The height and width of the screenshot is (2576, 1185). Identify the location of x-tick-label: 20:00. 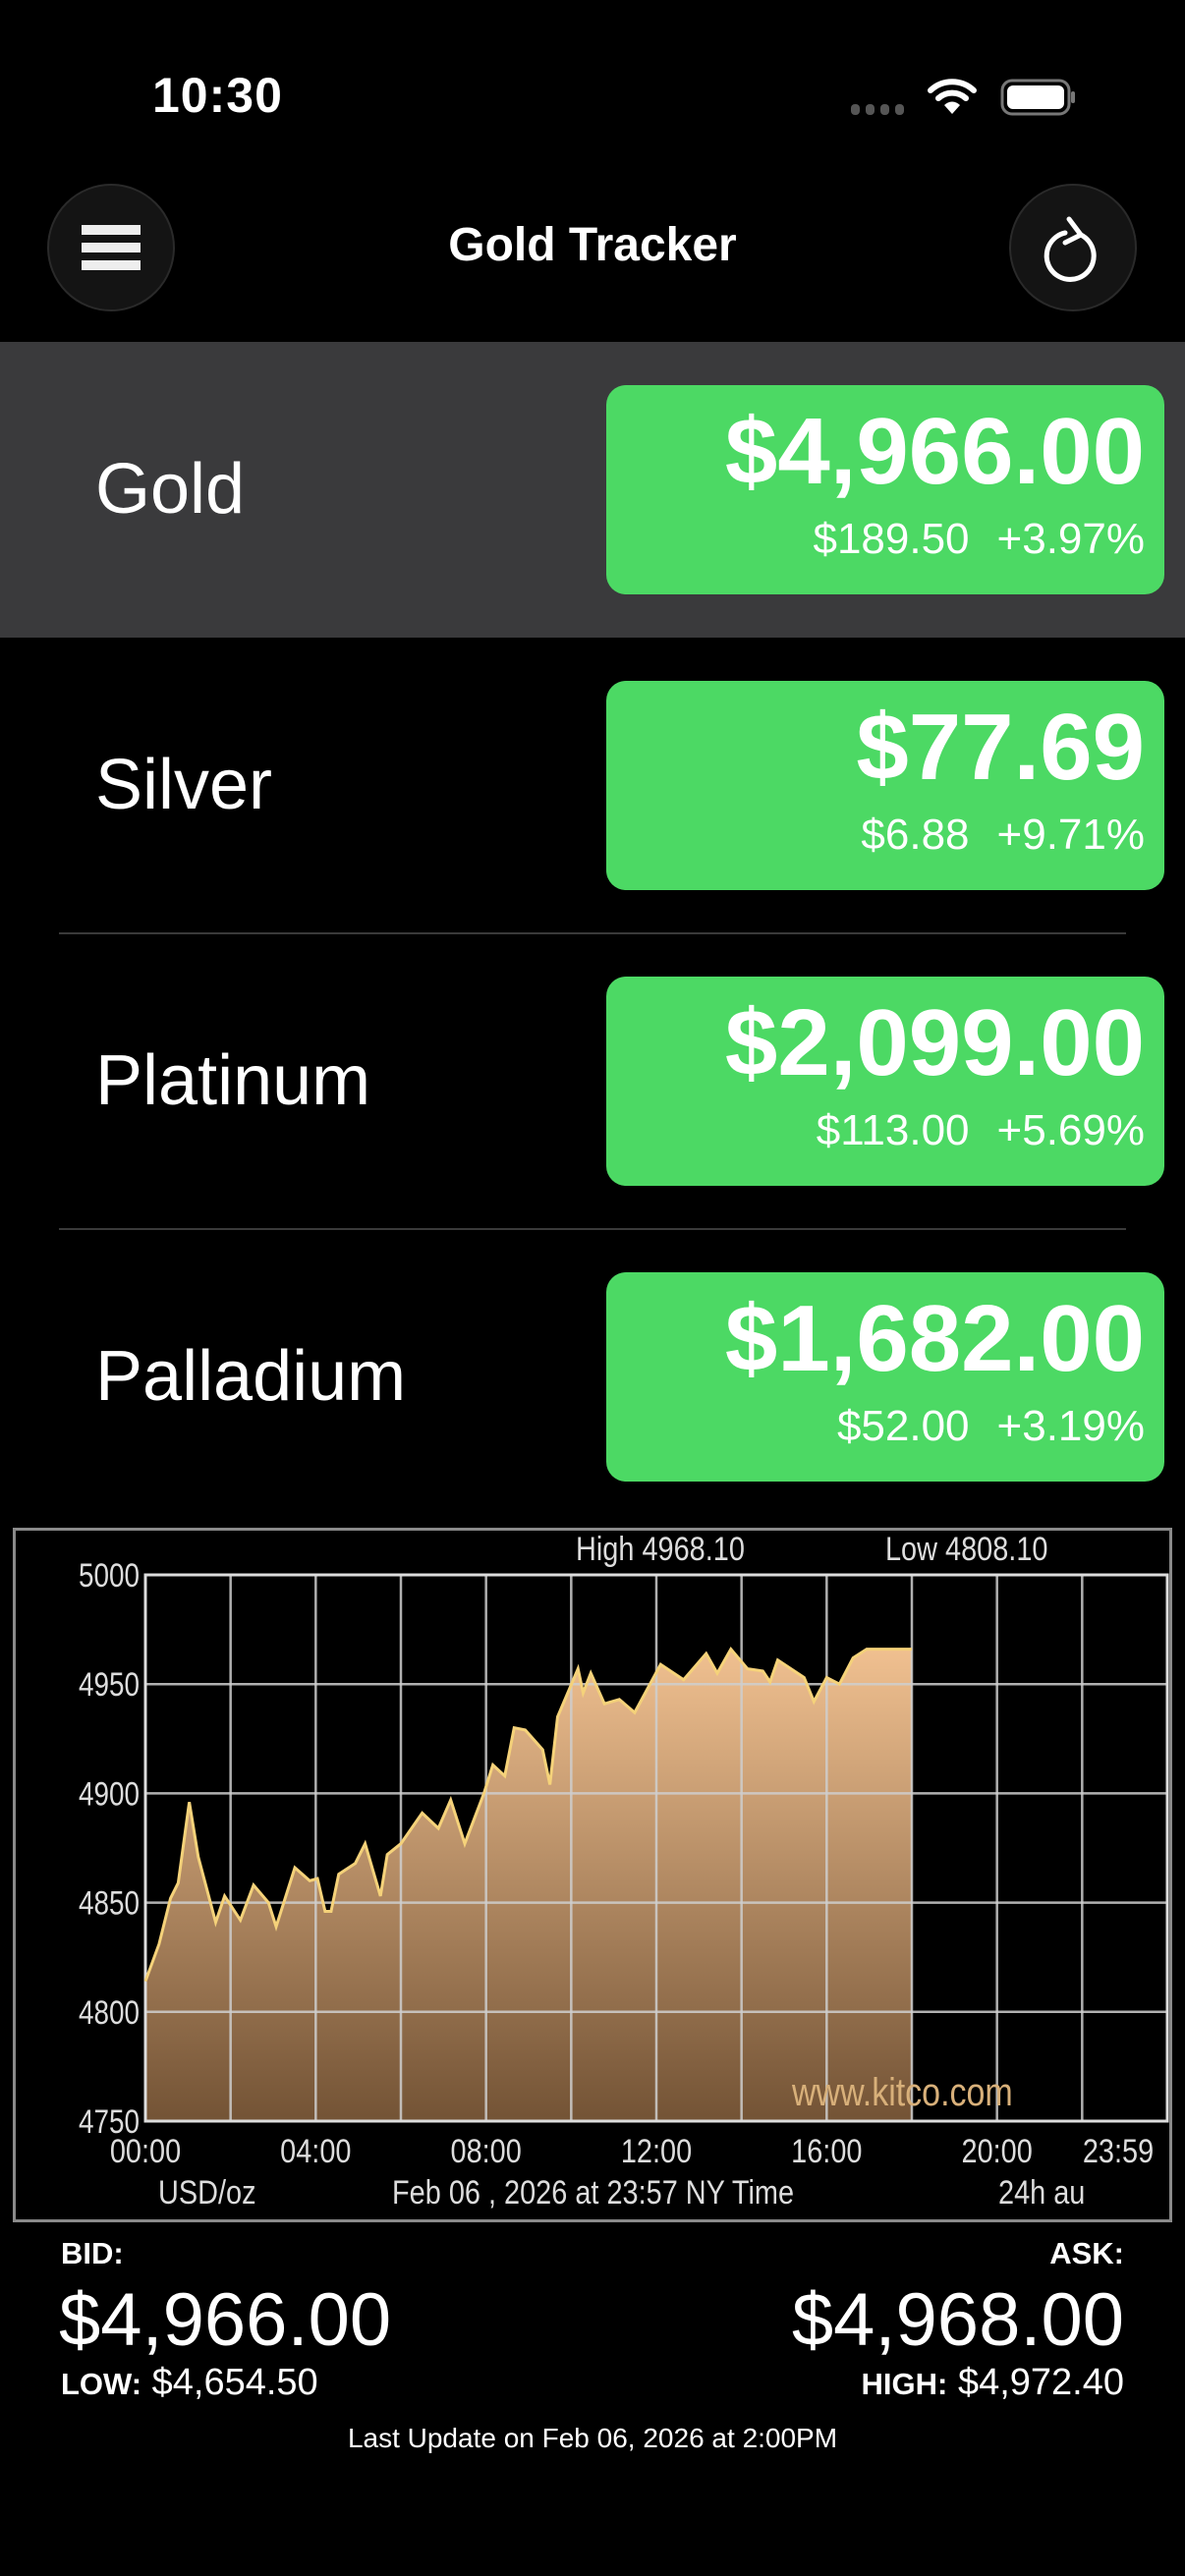
(998, 2151).